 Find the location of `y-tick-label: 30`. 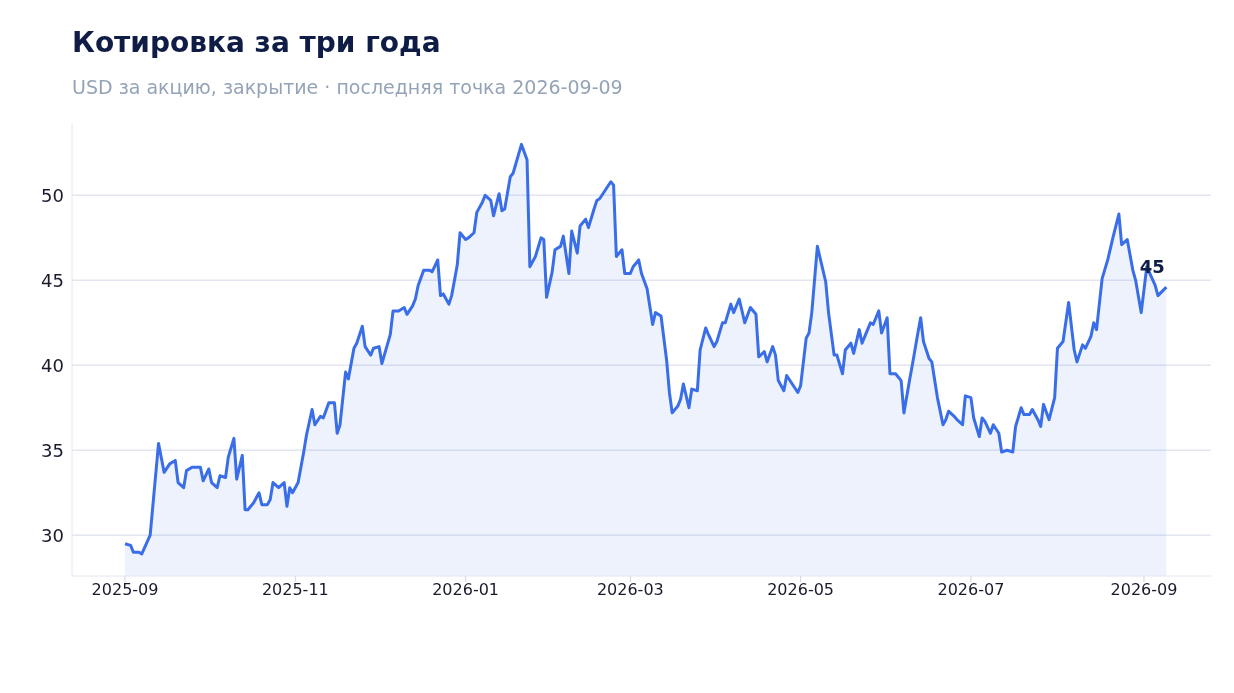

y-tick-label: 30 is located at coordinates (52, 535).